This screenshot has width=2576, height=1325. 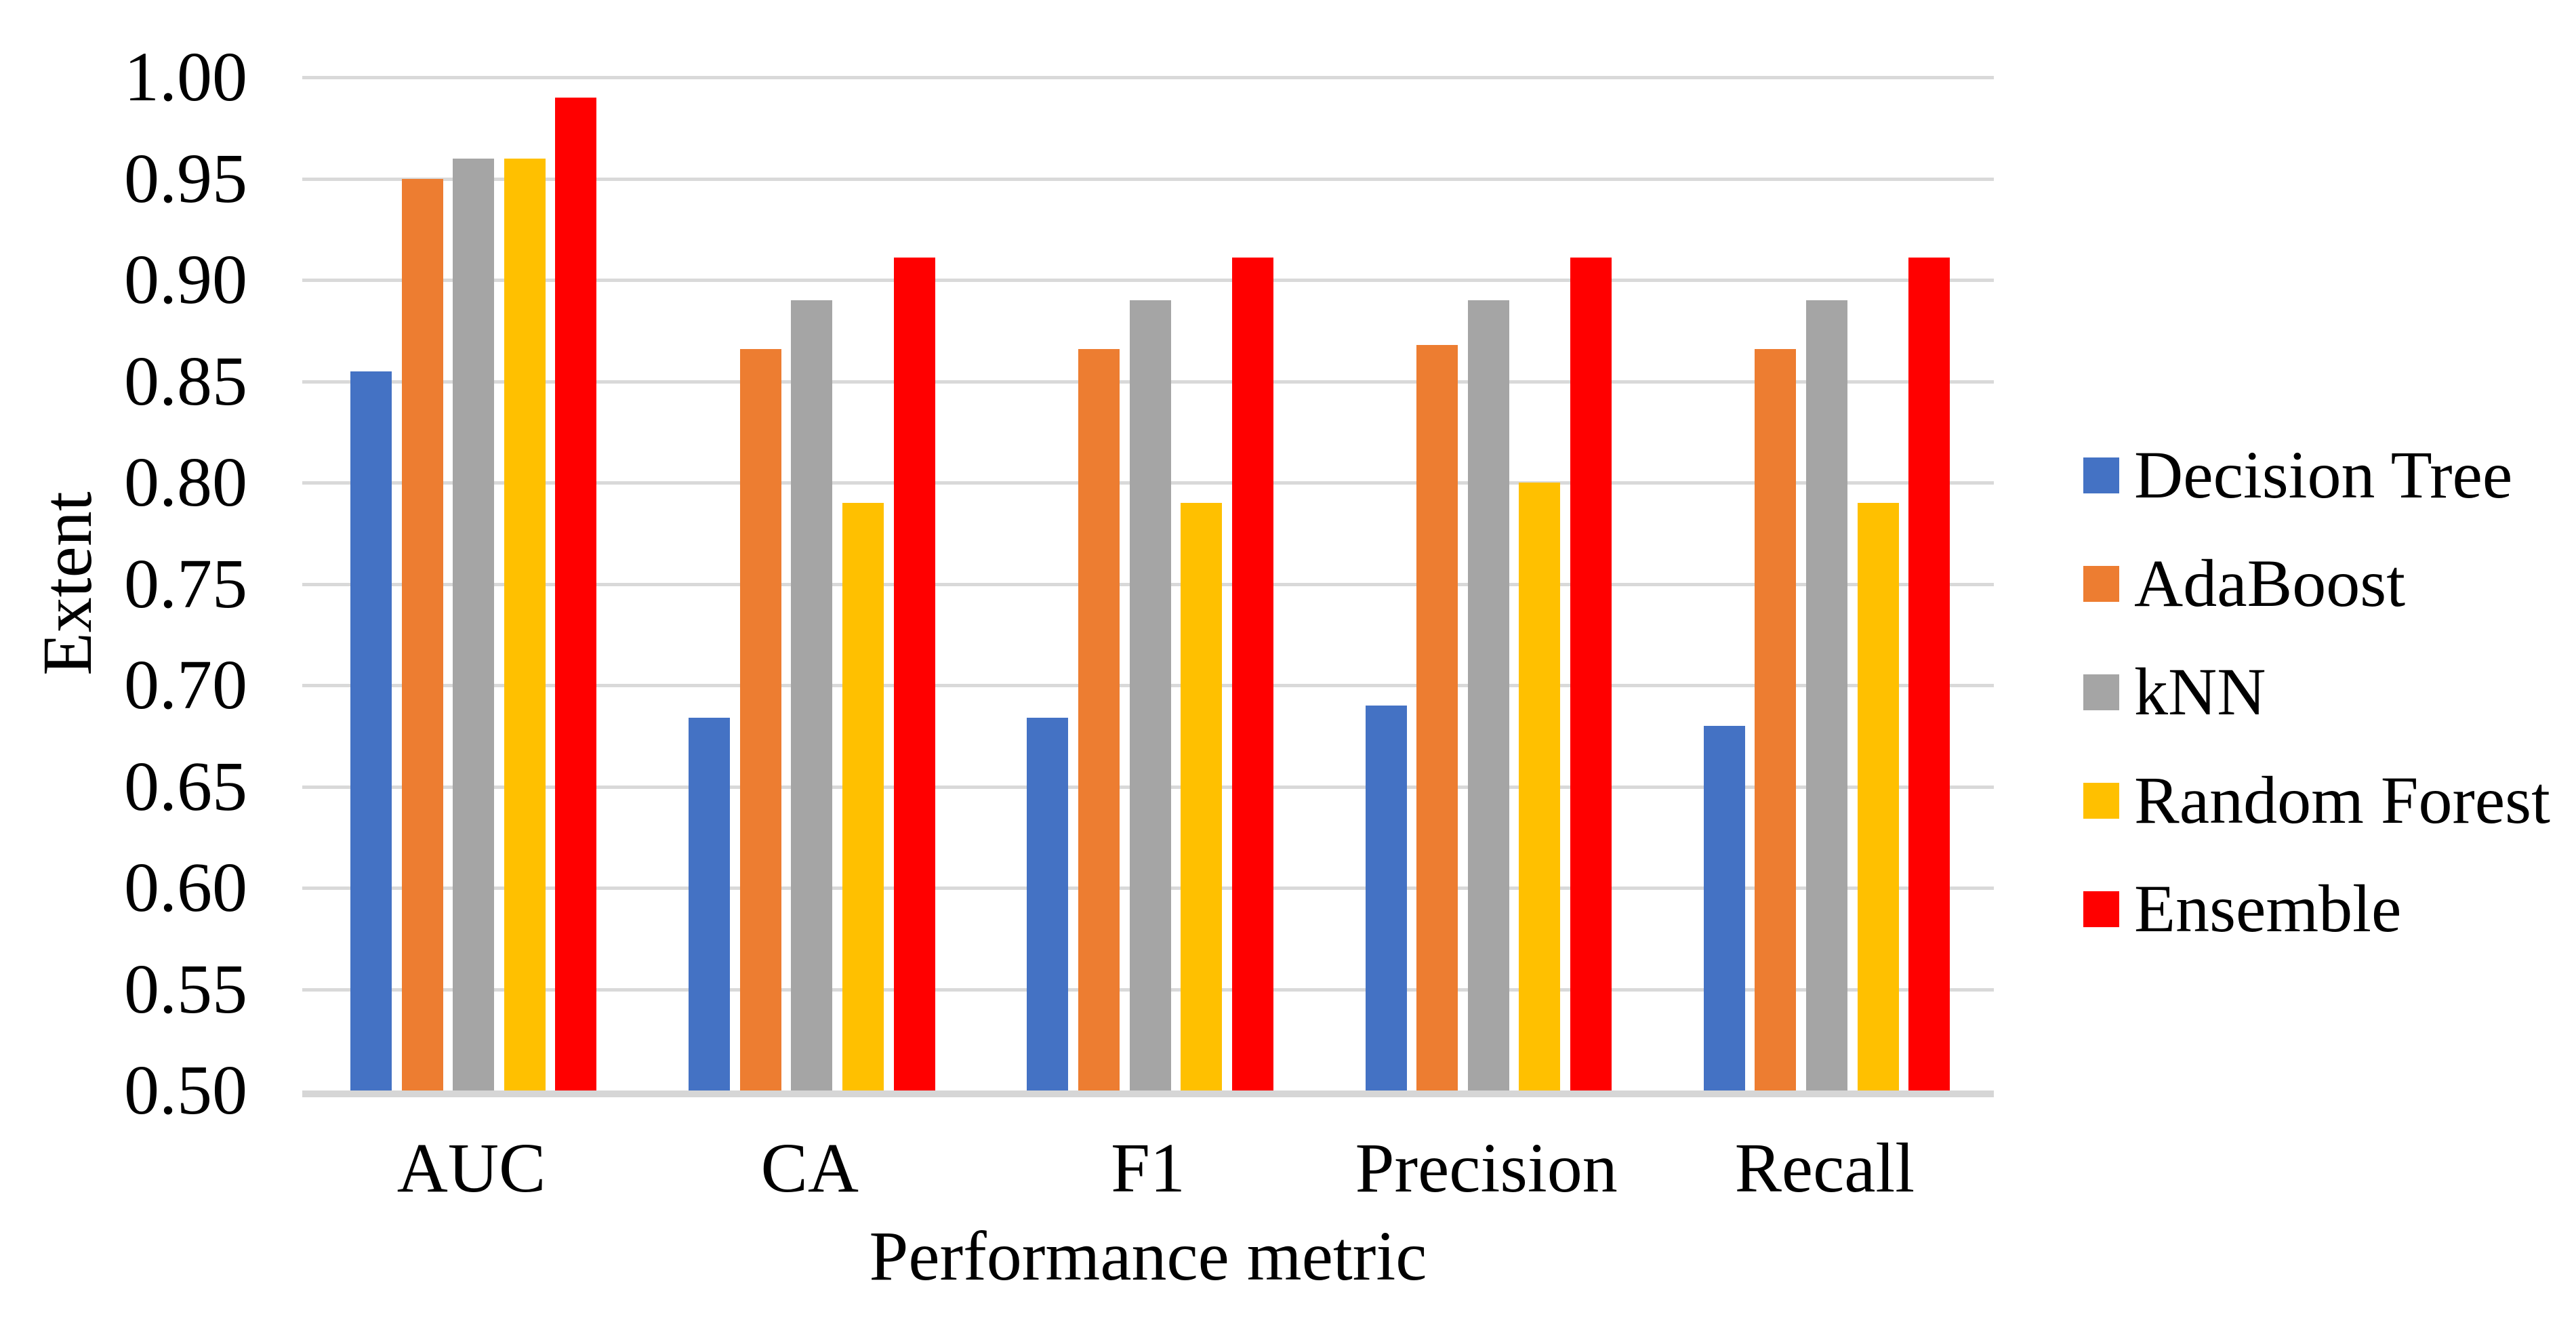 I want to click on legend-label-random-forest: Random Forest, so click(x=2342, y=800).